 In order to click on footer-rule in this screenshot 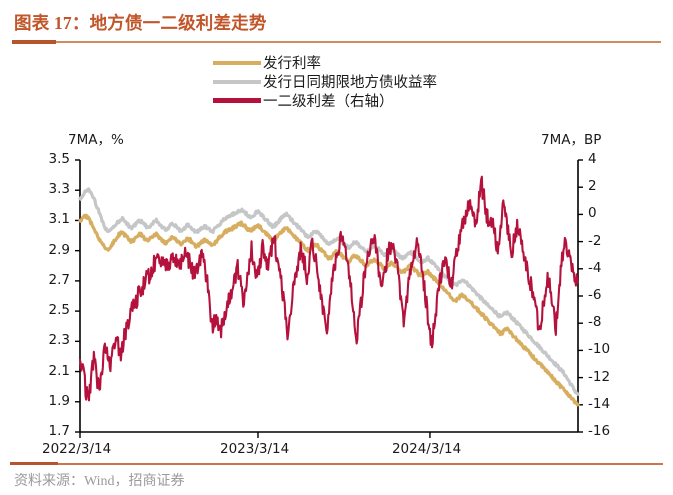, I will do `click(336, 464)`.